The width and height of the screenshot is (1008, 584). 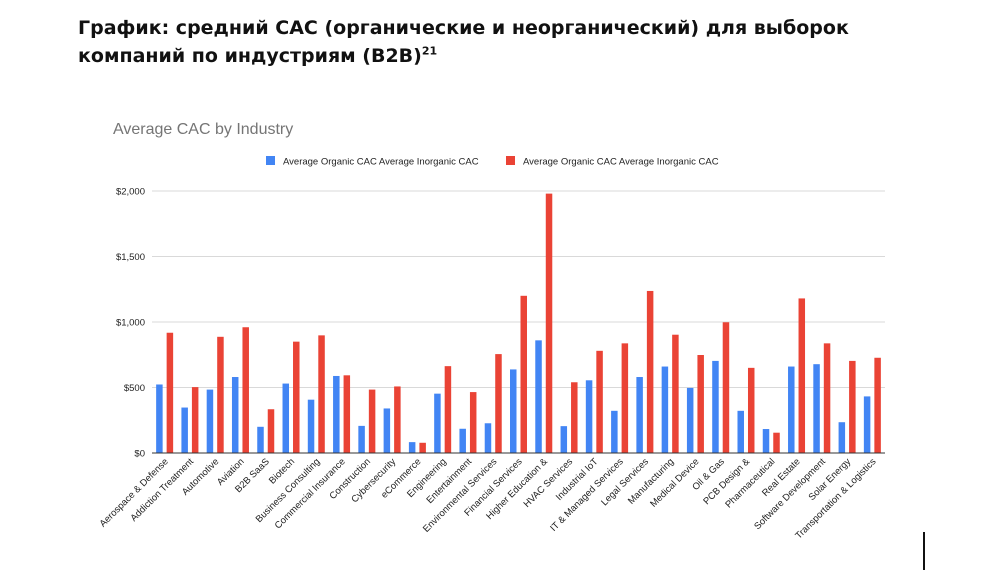 What do you see at coordinates (429, 51) in the screenshot?
I see `heading-footnote: 21` at bounding box center [429, 51].